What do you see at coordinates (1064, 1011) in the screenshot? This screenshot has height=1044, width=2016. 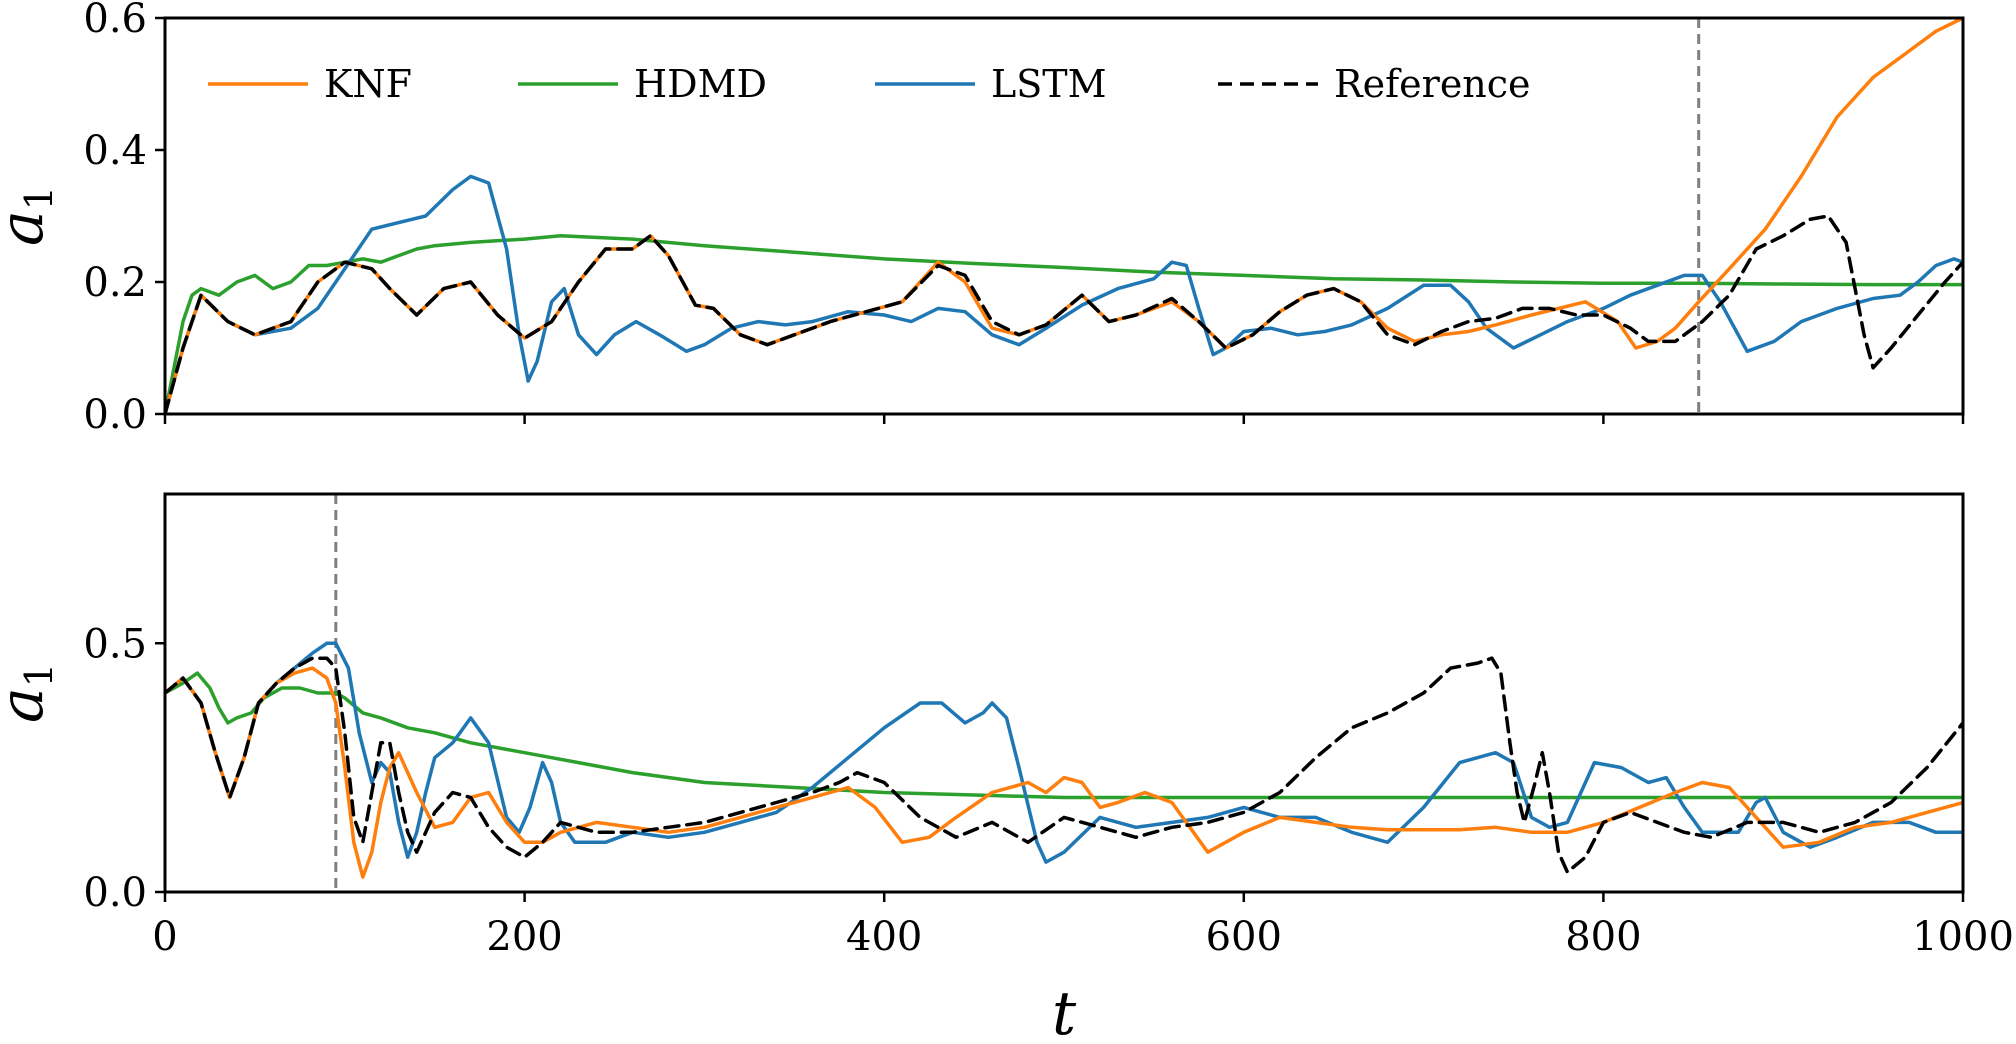 I see `x-axis-label: t` at bounding box center [1064, 1011].